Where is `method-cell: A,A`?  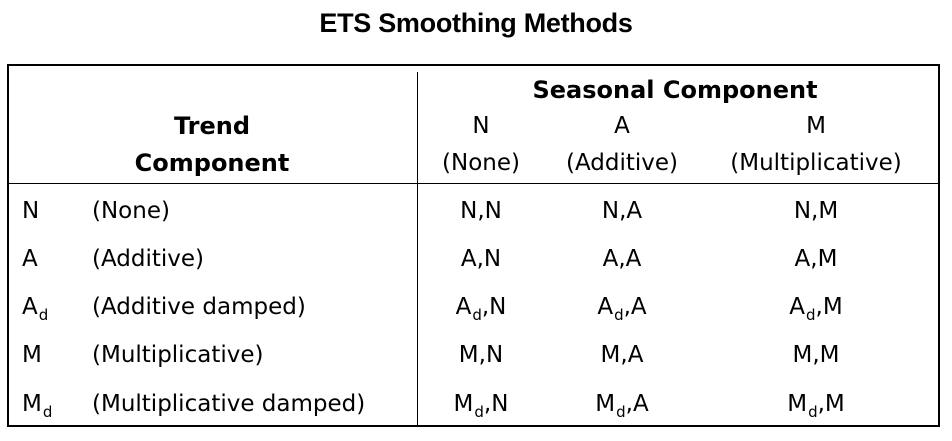 method-cell: A,A is located at coordinates (622, 259).